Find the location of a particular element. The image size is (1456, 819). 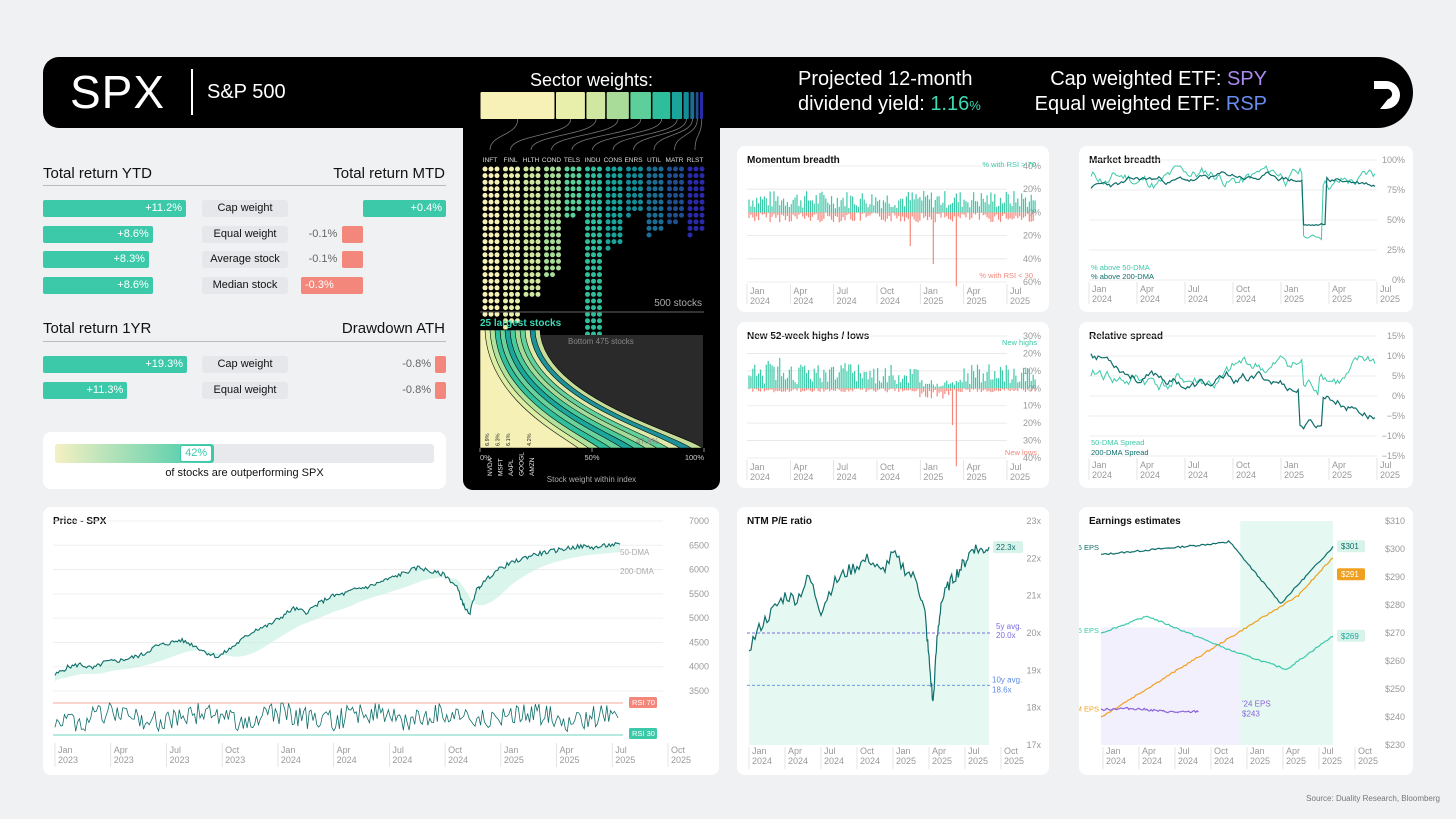

eps26-value: $301 is located at coordinates (1350, 546).